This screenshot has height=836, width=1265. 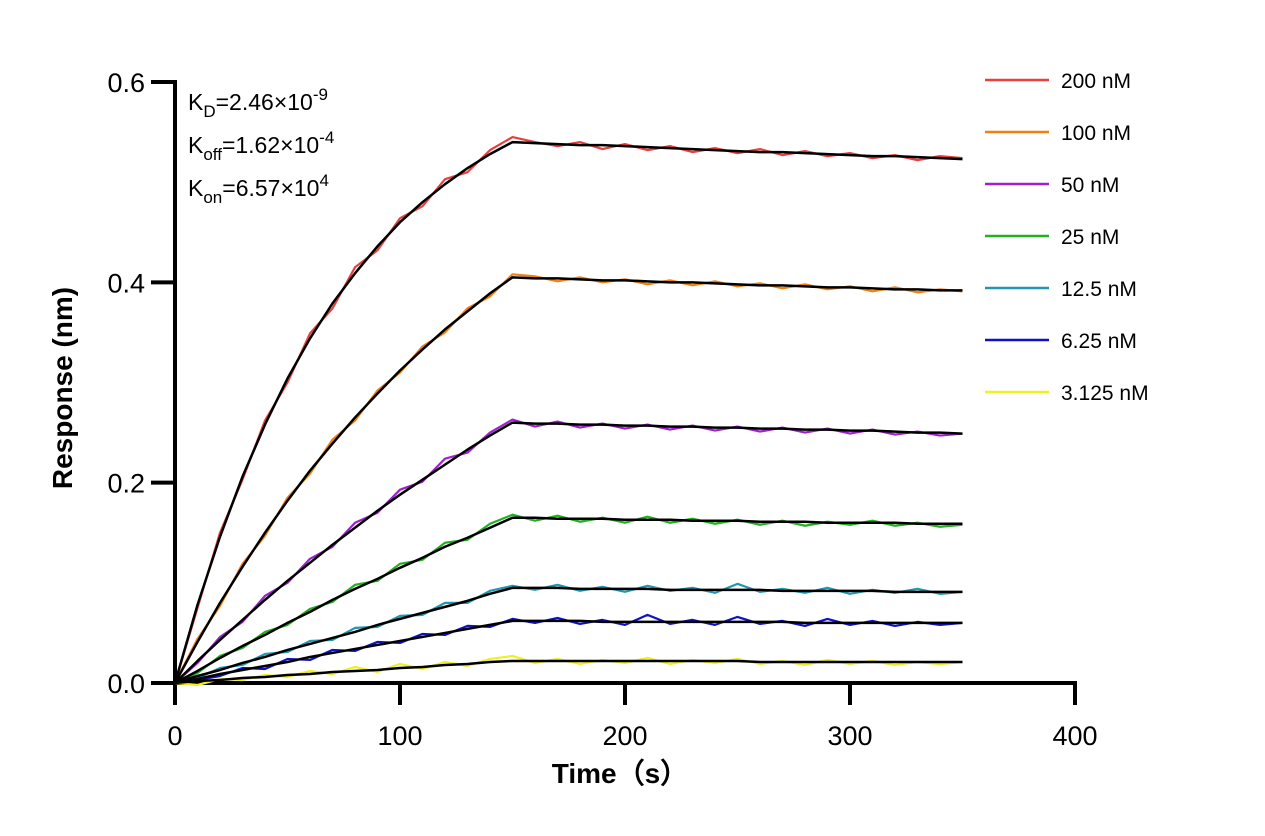 What do you see at coordinates (323, 180) in the screenshot?
I see `annotation-superscript: 4` at bounding box center [323, 180].